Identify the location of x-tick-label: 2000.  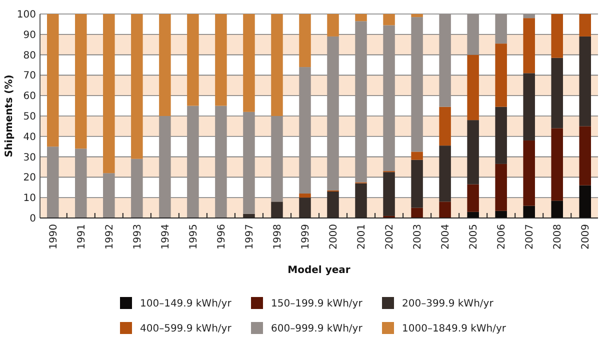
(334, 237).